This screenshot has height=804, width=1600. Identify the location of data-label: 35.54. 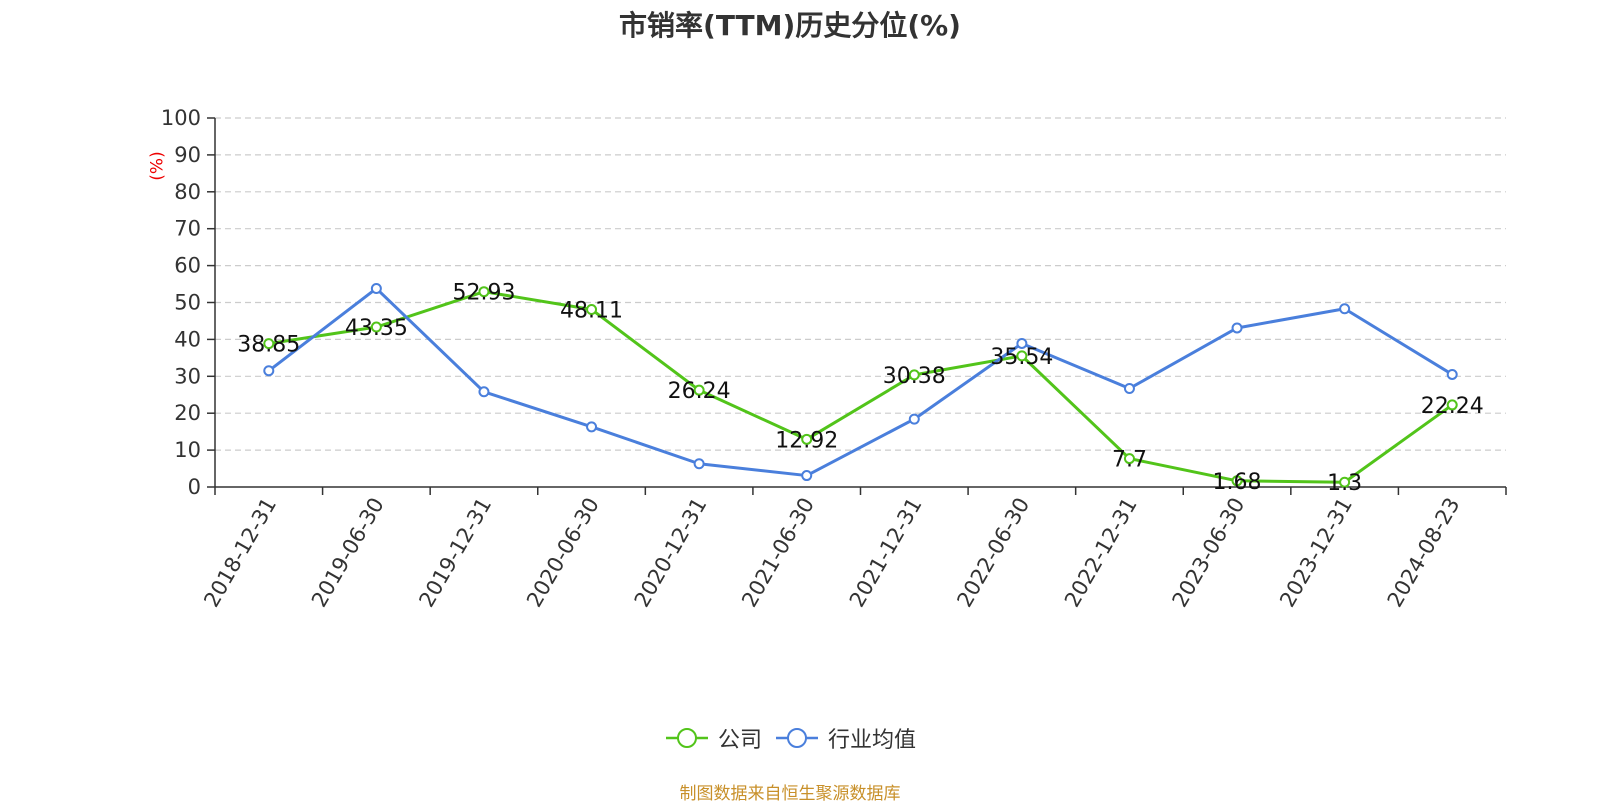
(1021, 357).